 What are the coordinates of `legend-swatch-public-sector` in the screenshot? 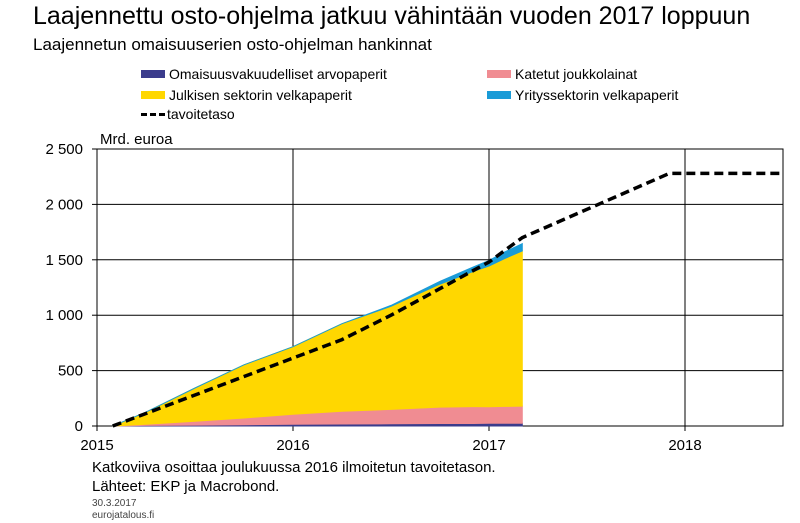 It's located at (153, 95).